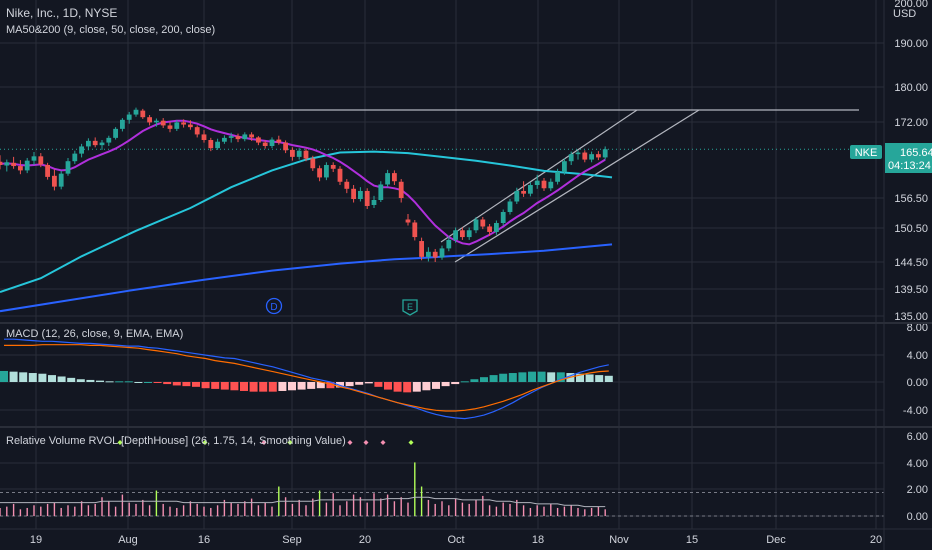  I want to click on rvol-pane, so click(442, 478).